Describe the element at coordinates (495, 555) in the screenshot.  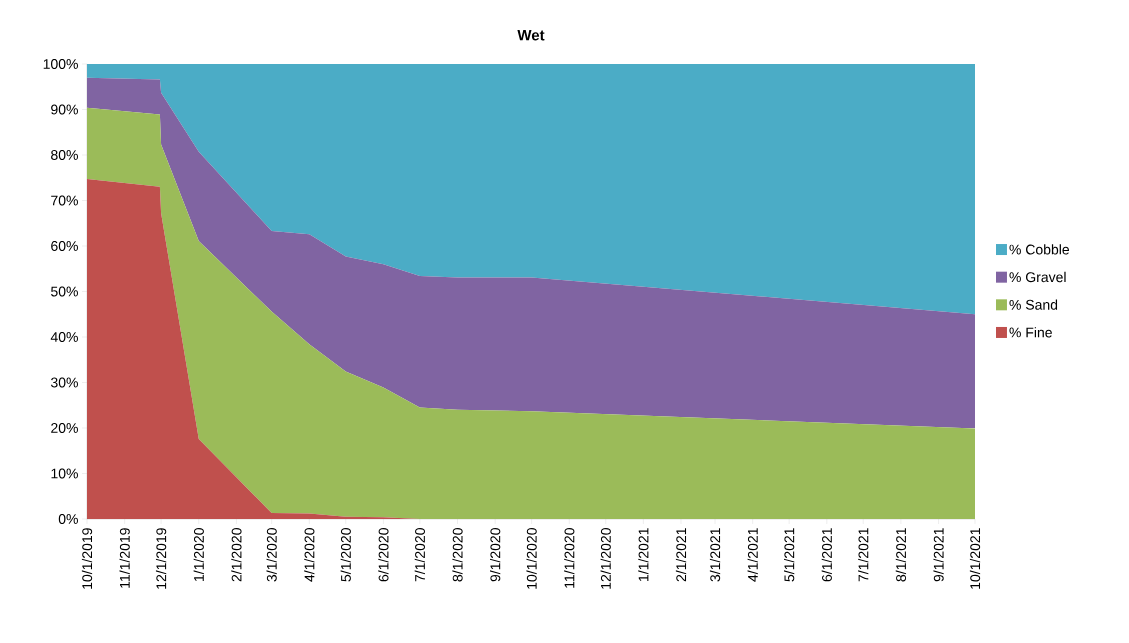
I see `x-tick-label: 9/1/2020` at that location.